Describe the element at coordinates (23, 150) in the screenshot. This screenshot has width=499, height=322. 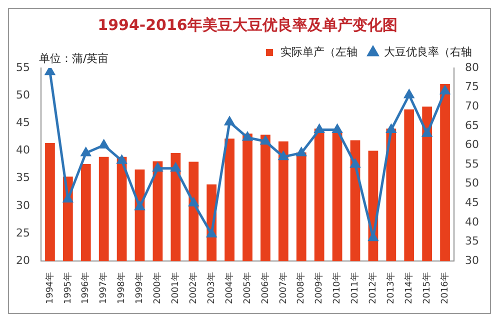
I see `y-tick-label: 40` at that location.